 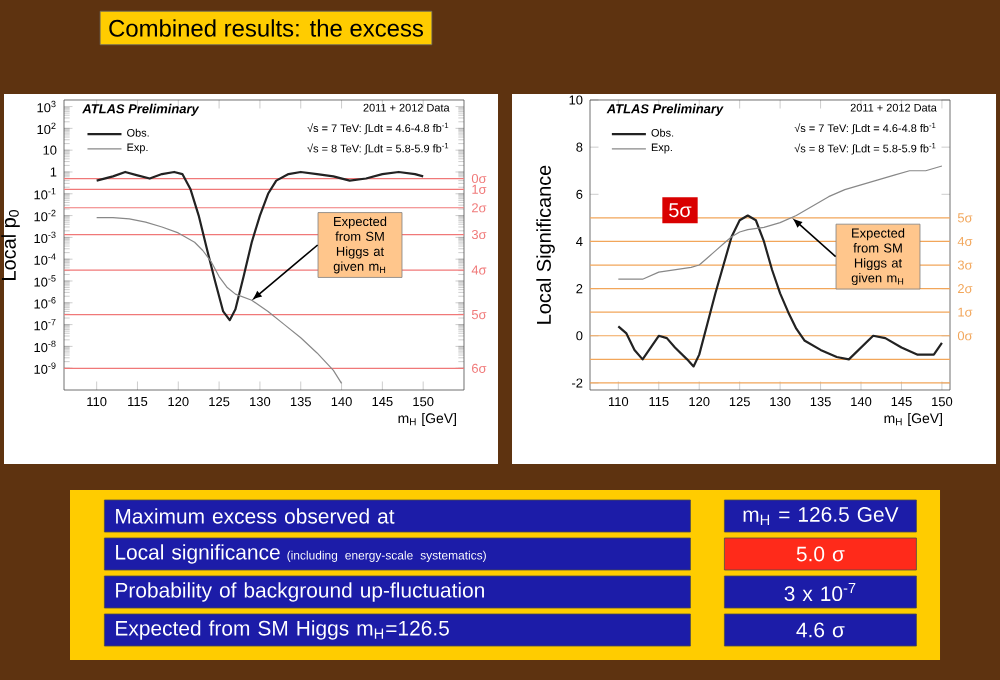 I want to click on text: 3 x 10$^{-7}$, so click(x=820, y=592).